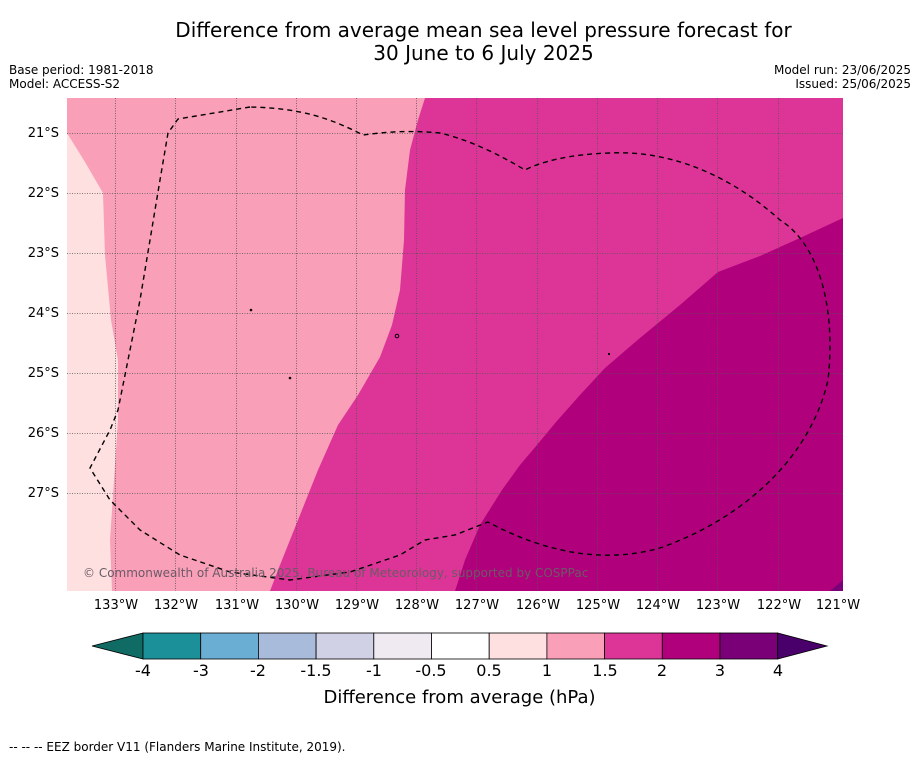 The height and width of the screenshot is (758, 919). What do you see at coordinates (43, 313) in the screenshot?
I see `lat-label: 24°S` at bounding box center [43, 313].